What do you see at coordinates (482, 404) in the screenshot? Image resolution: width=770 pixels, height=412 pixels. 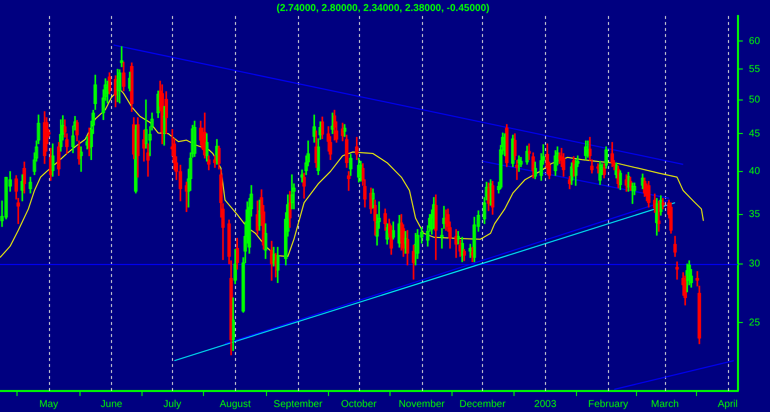 I see `x-tick-label: December` at bounding box center [482, 404].